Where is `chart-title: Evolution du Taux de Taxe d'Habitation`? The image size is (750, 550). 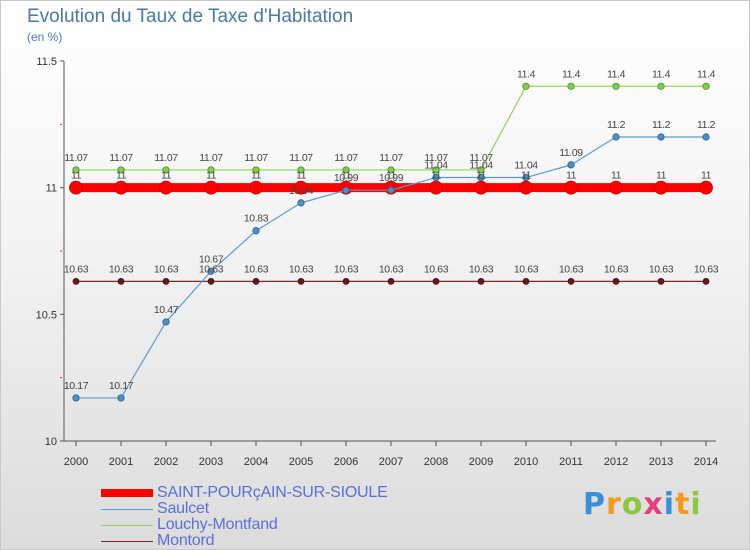 chart-title: Evolution du Taux de Taxe d'Habitation is located at coordinates (190, 16).